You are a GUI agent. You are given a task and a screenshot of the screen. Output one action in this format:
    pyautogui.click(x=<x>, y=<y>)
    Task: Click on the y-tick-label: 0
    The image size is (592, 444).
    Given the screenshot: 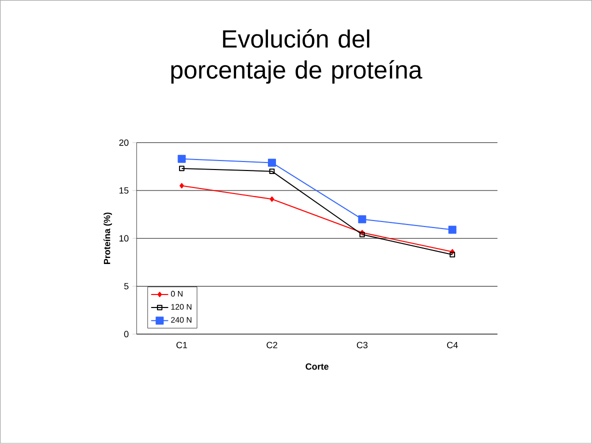 What is the action you would take?
    pyautogui.click(x=126, y=334)
    